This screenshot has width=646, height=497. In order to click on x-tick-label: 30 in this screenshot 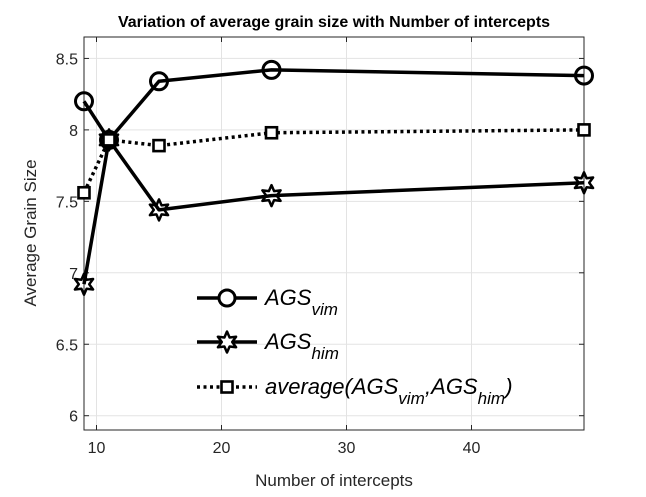, I will do `click(347, 448)`.